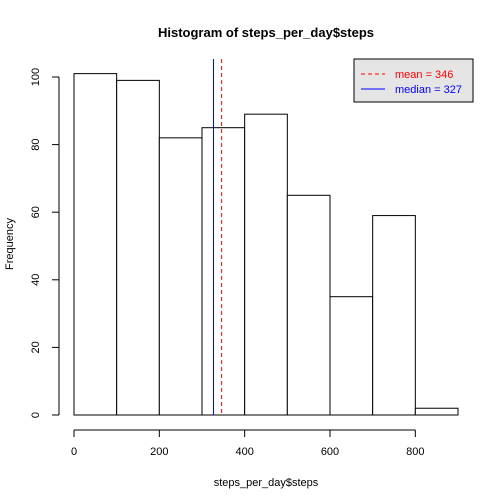  I want to click on reference-lines, so click(218, 237).